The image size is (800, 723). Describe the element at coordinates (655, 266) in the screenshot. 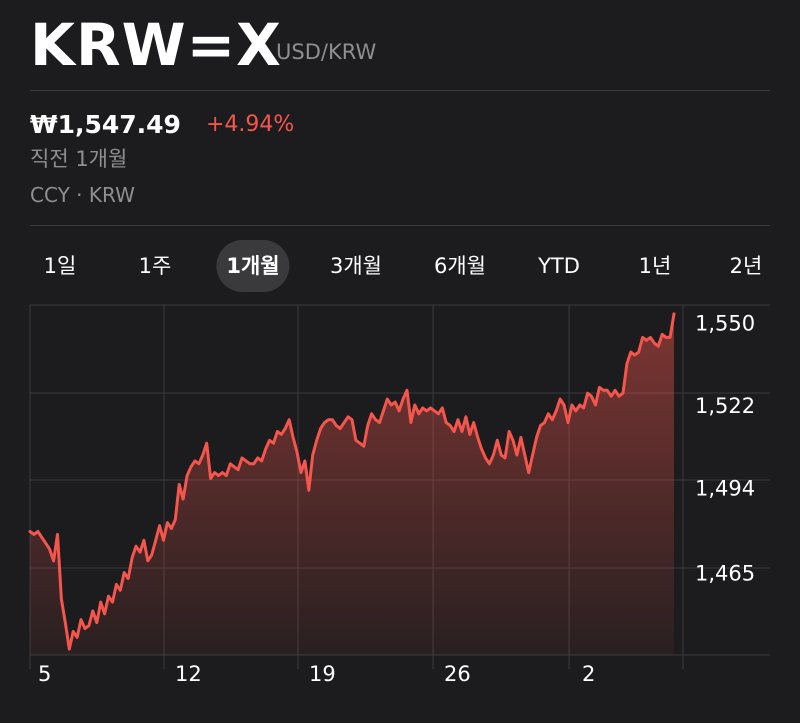

I see `tab-1y: 1년` at that location.